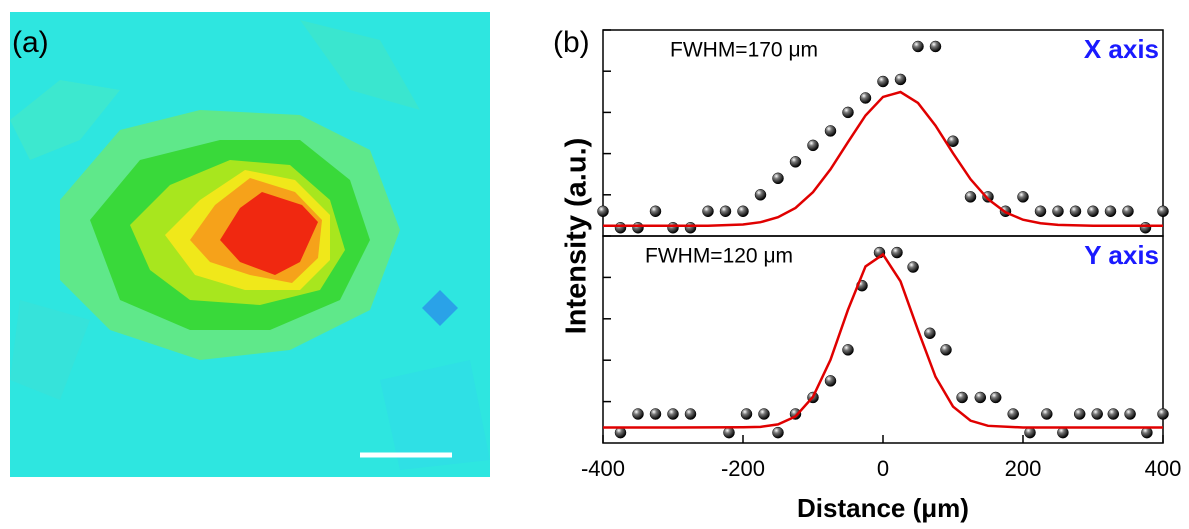 Image resolution: width=1189 pixels, height=529 pixels. I want to click on panel-label: (b), so click(571, 42).